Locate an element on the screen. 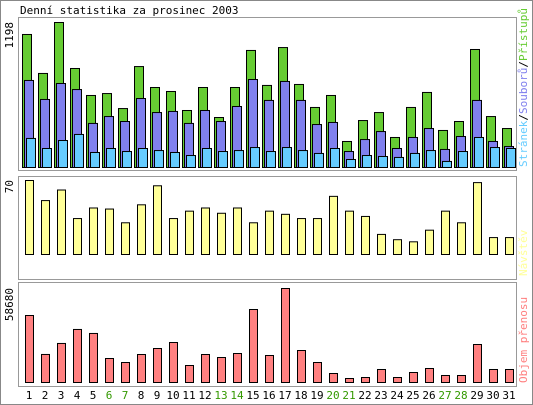 This screenshot has height=405, width=533. x-tick-label: 29 is located at coordinates (476, 395).